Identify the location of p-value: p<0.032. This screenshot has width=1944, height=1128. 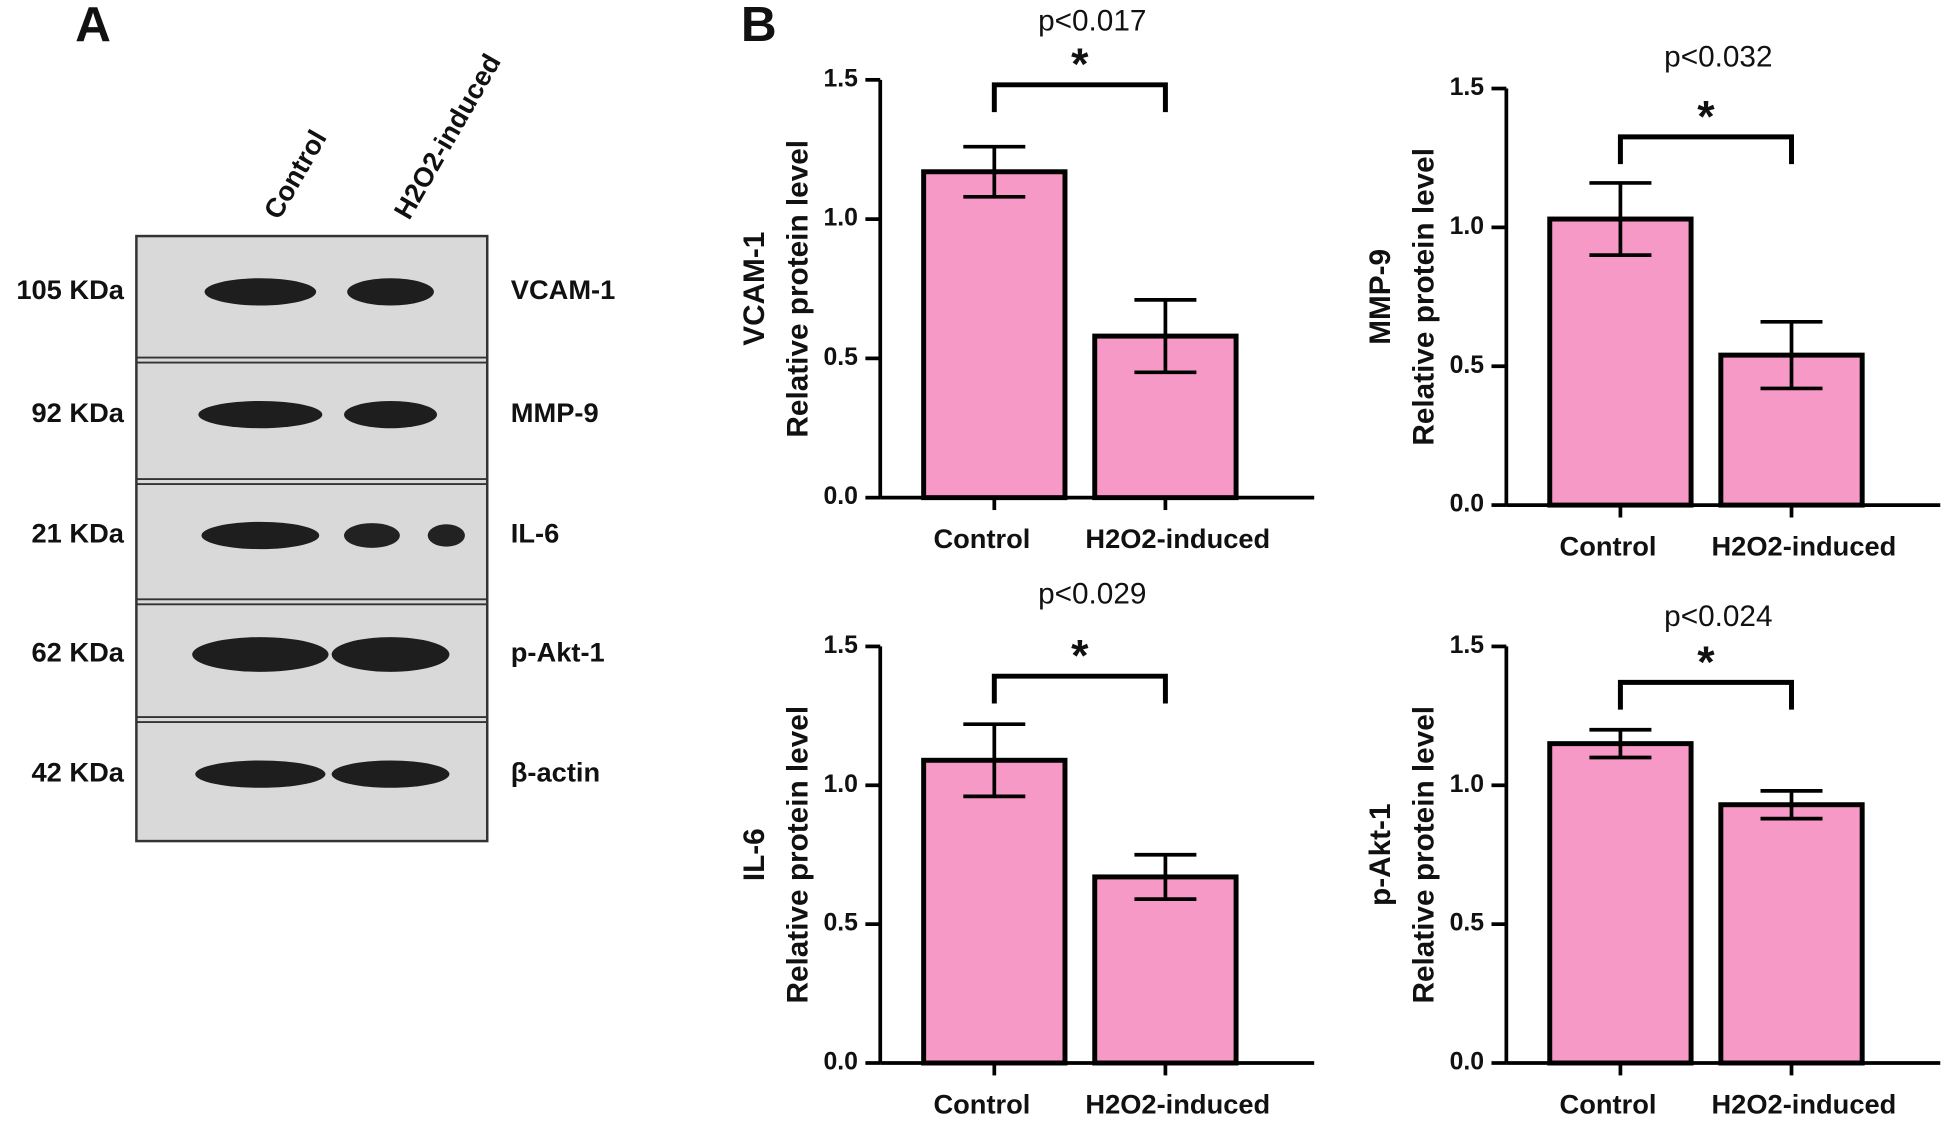
(1718, 57).